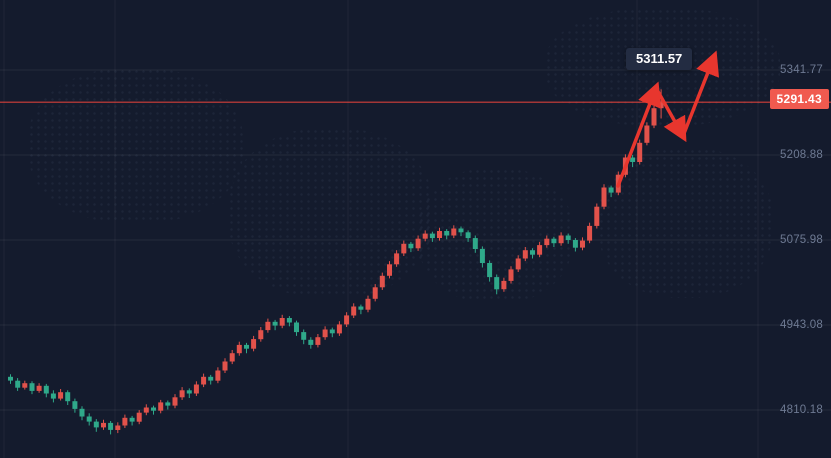 The height and width of the screenshot is (458, 831). What do you see at coordinates (801, 239) in the screenshot?
I see `price-tick-label: 5075.98` at bounding box center [801, 239].